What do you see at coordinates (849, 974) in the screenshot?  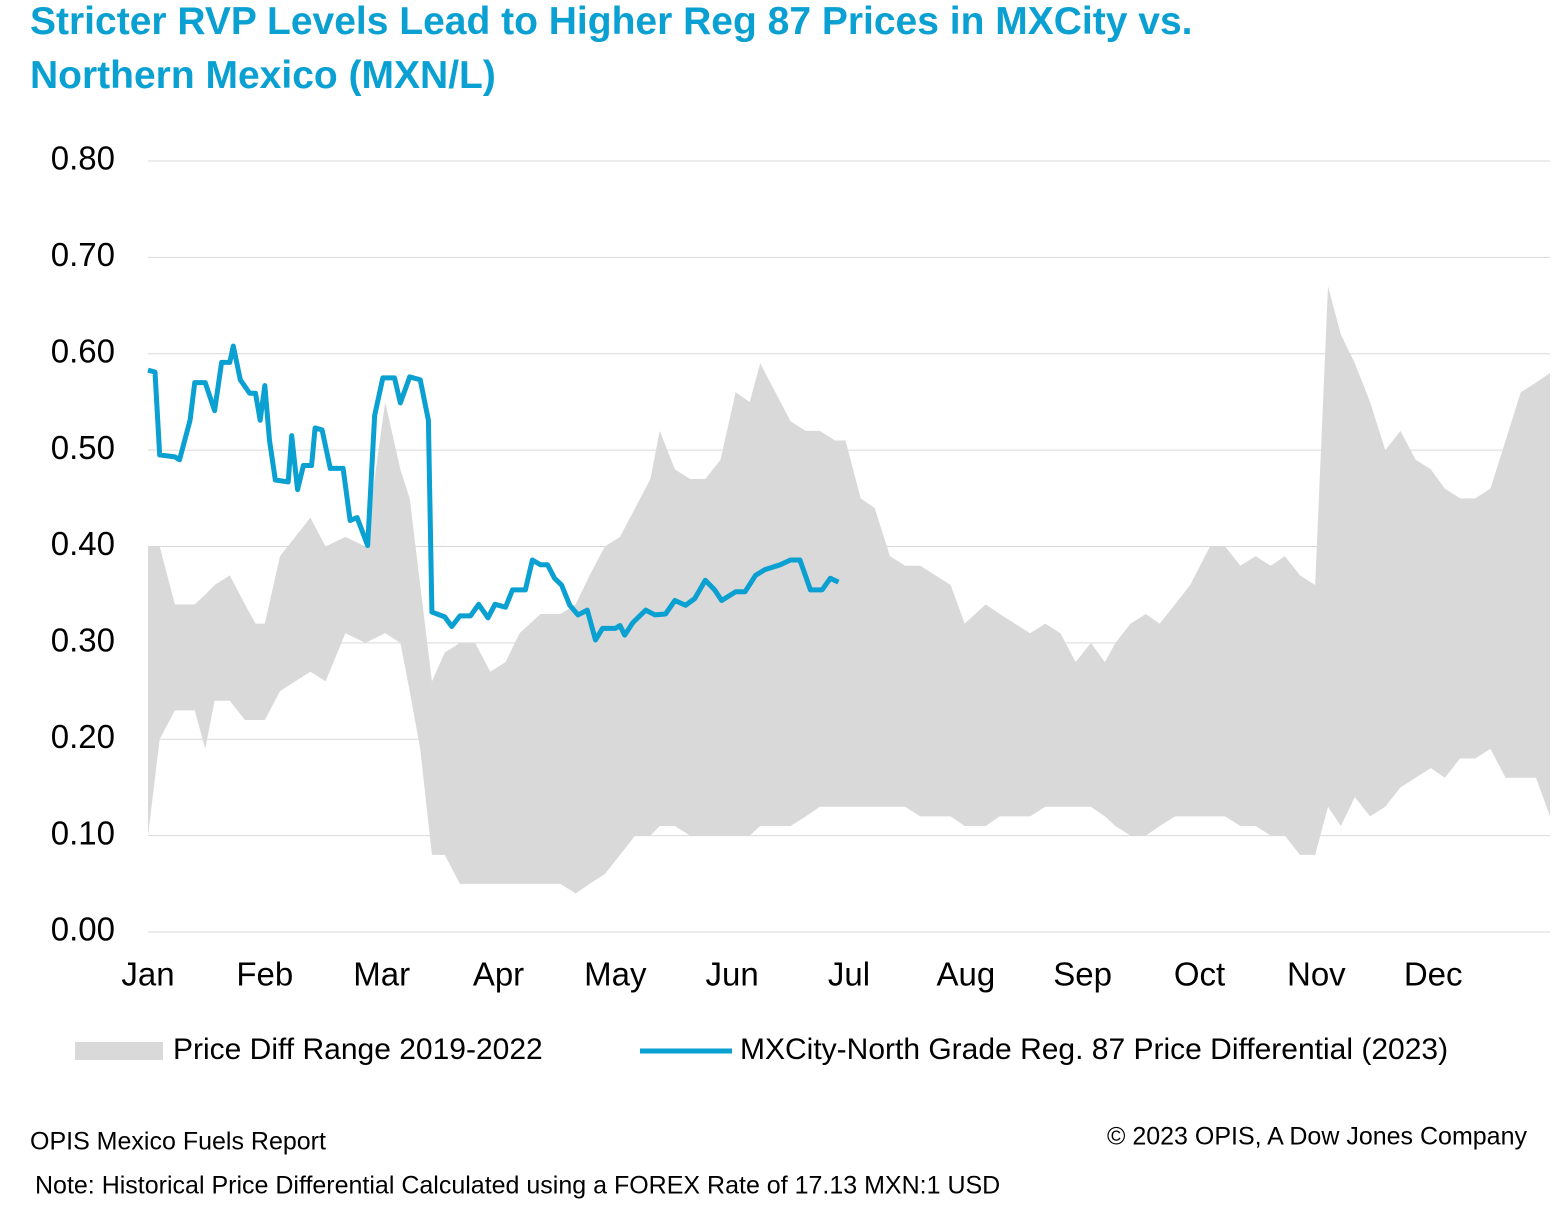 I see `x-tick-label: Jul` at bounding box center [849, 974].